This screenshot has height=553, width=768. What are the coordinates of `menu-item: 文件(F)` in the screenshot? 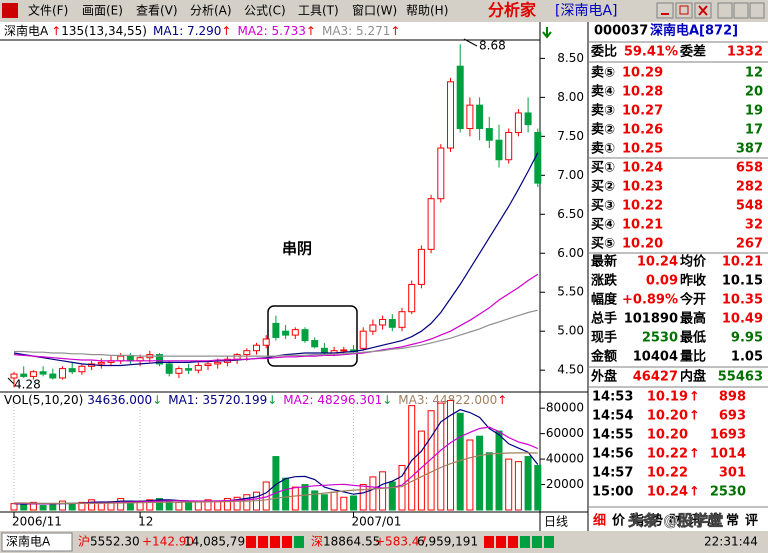 It's located at (48, 10).